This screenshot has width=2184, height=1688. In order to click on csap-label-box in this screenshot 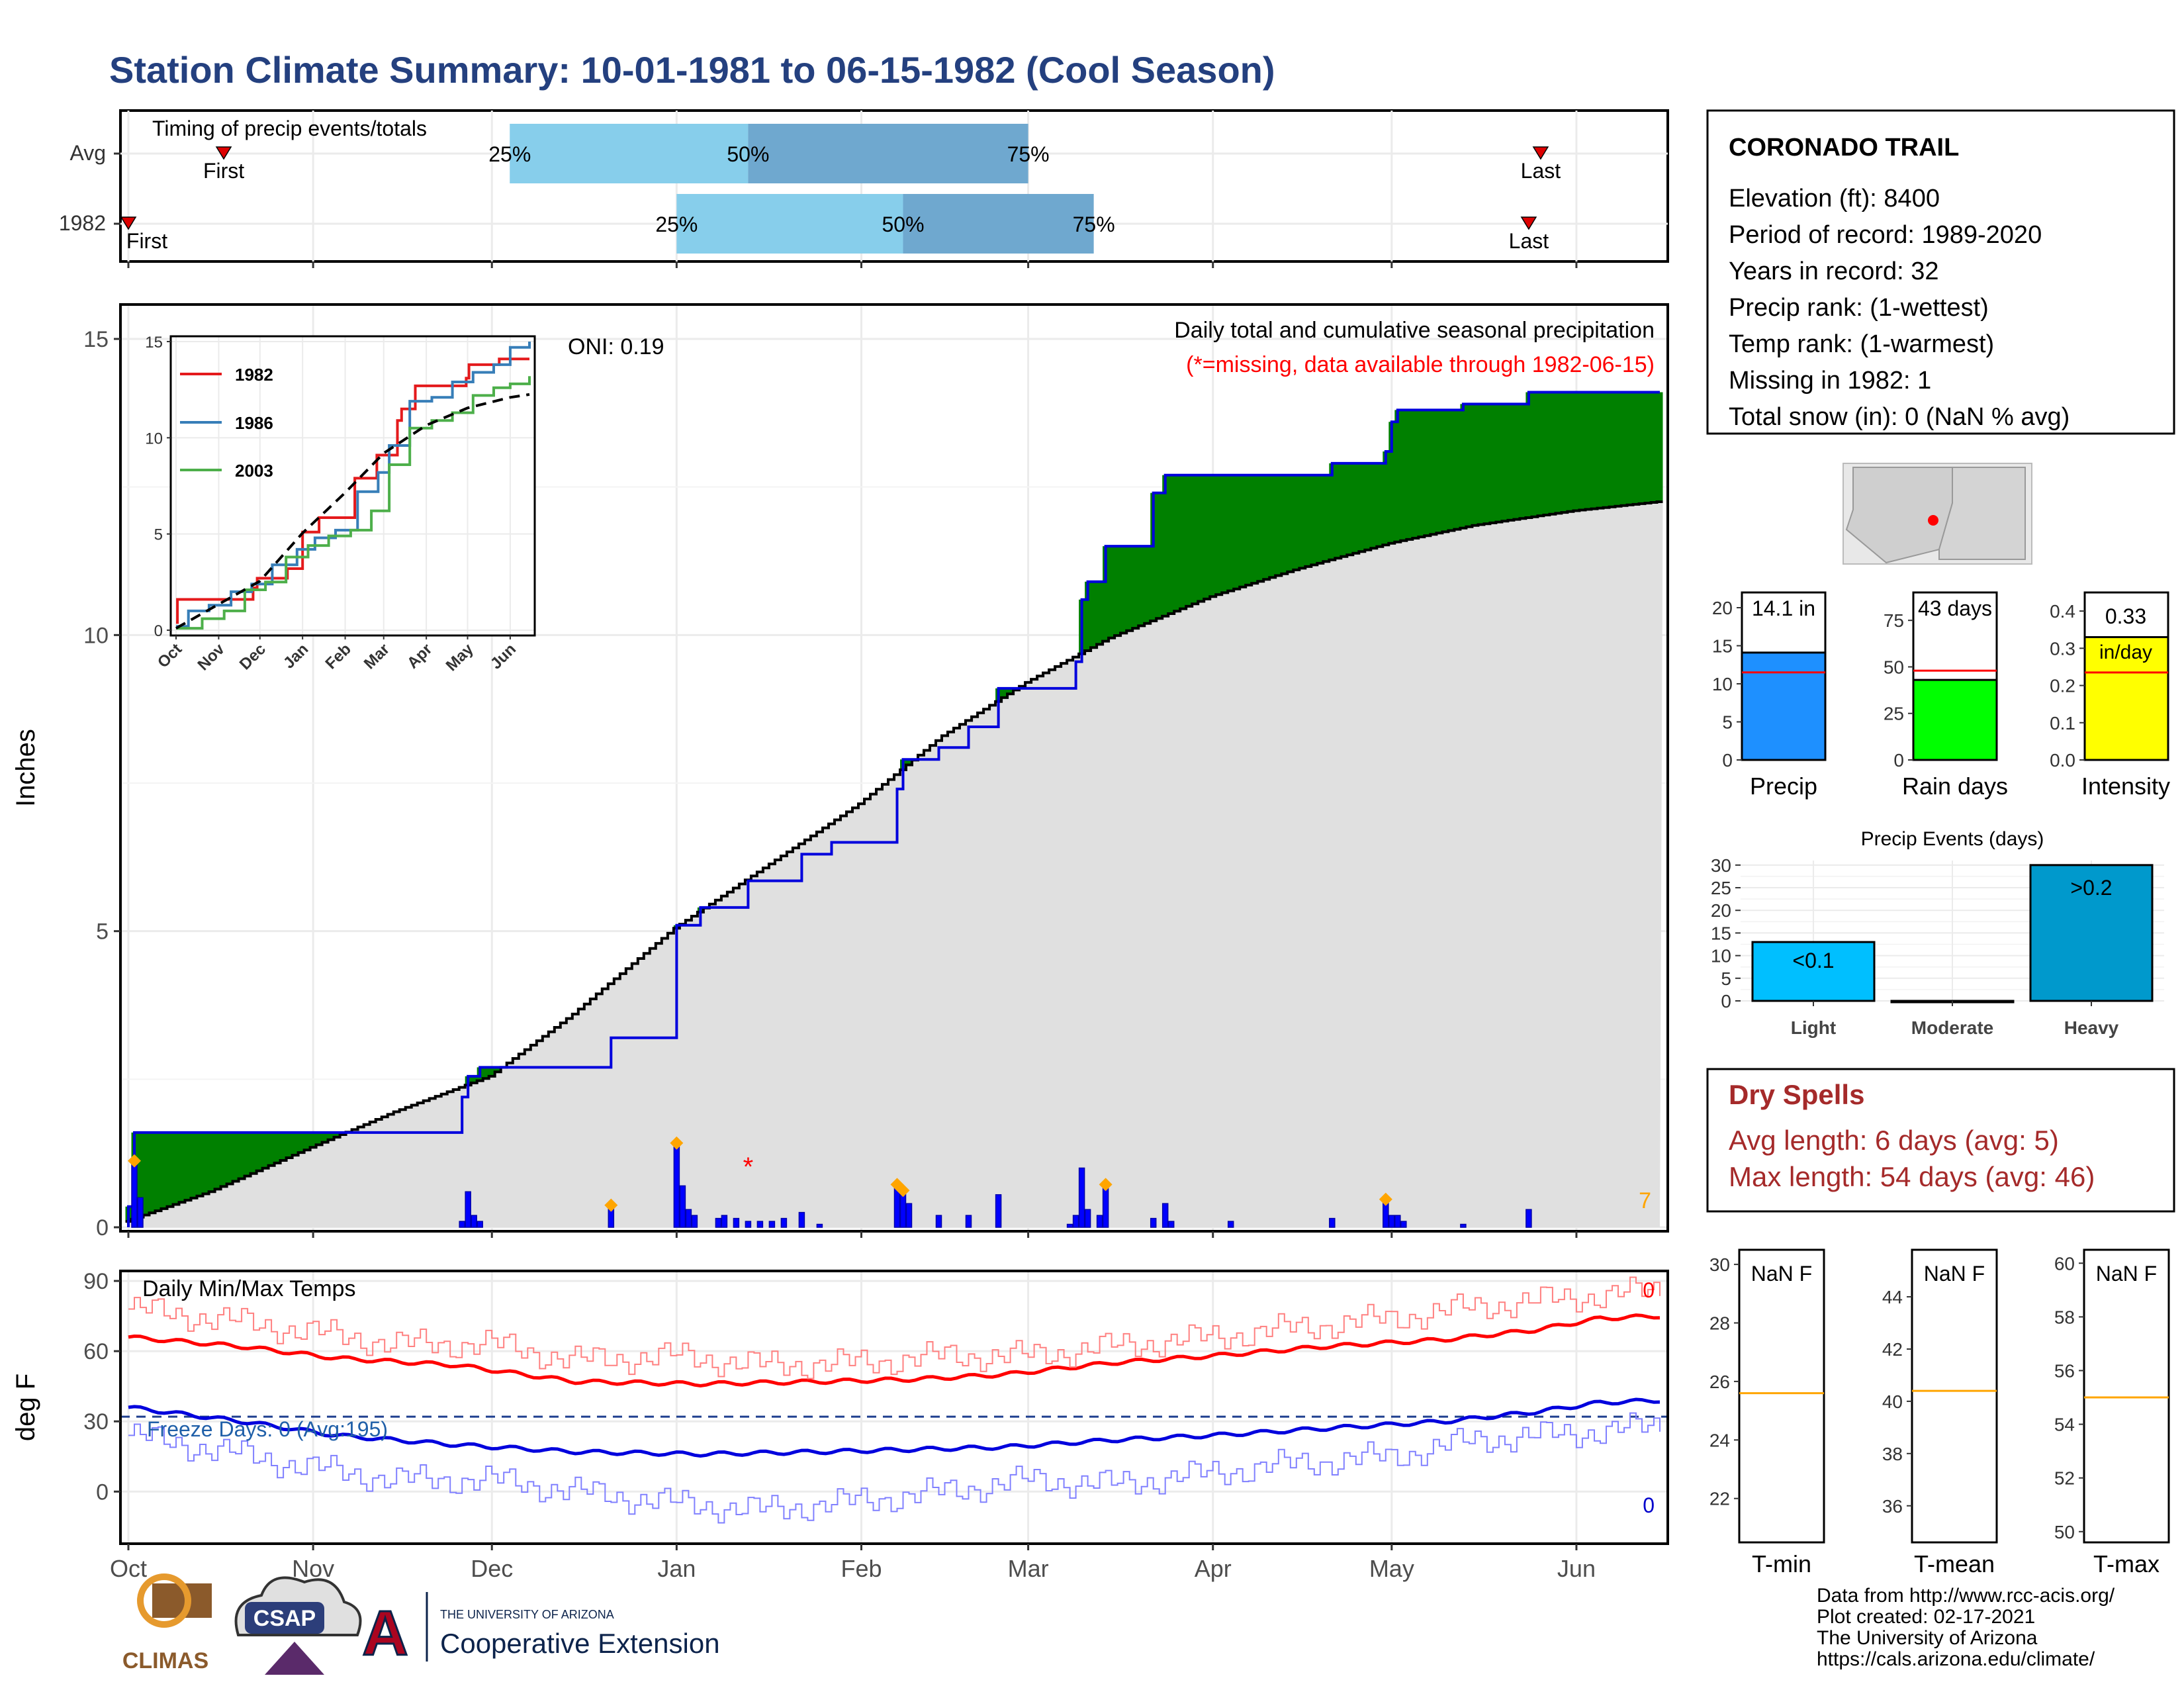, I will do `click(284, 1618)`.